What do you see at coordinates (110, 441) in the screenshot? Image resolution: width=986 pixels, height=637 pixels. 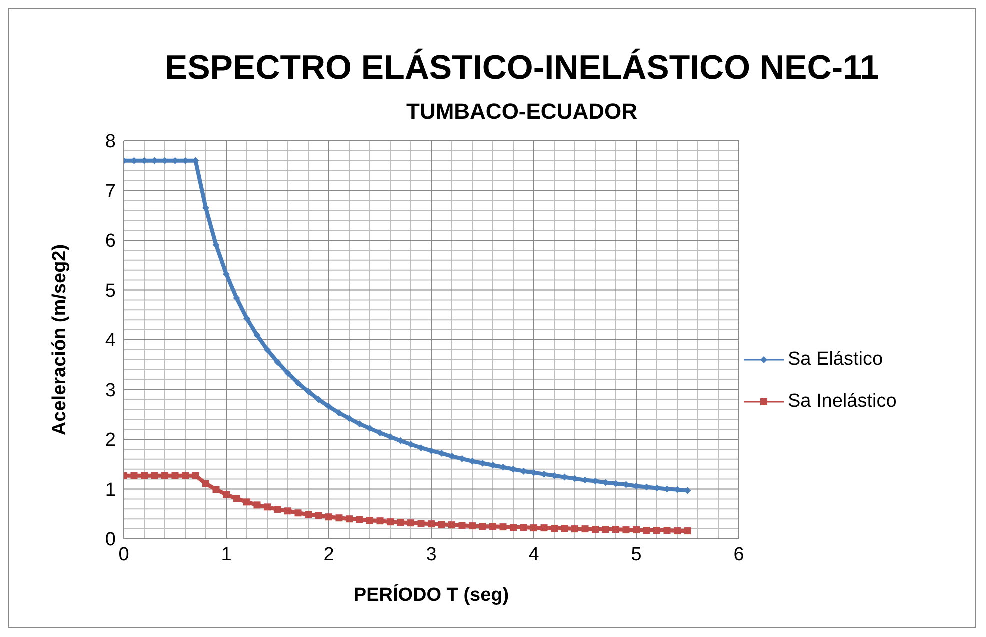 I see `y-tick-label: 2` at bounding box center [110, 441].